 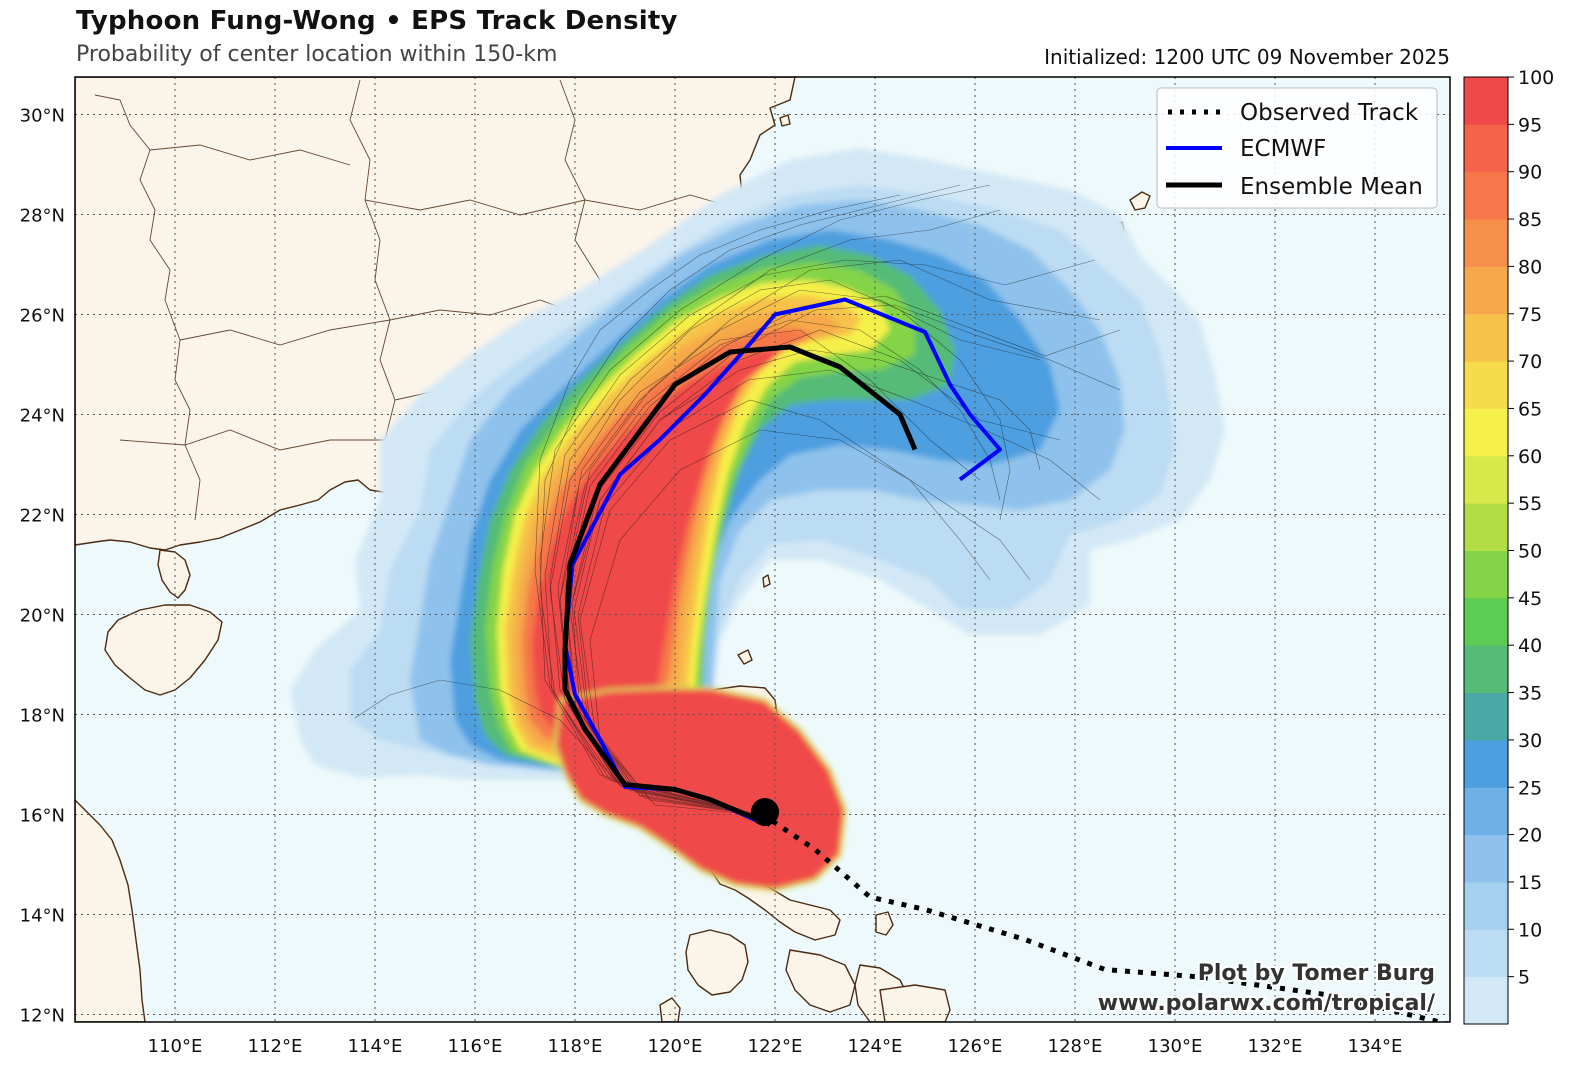 I want to click on catanduanes-island, so click(x=884, y=923).